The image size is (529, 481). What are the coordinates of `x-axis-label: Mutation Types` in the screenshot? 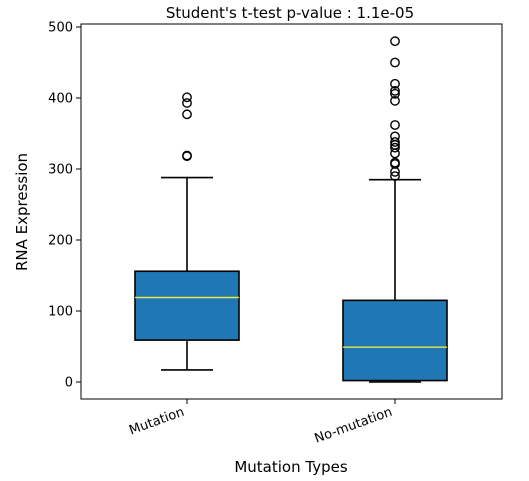 It's located at (290, 467).